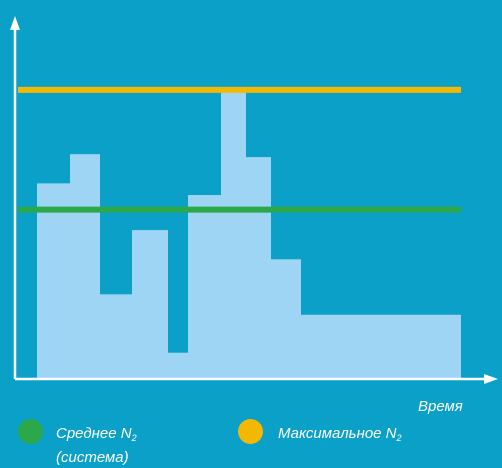  Describe the element at coordinates (399, 438) in the screenshot. I see `legend-sub-maximum: 2` at that location.